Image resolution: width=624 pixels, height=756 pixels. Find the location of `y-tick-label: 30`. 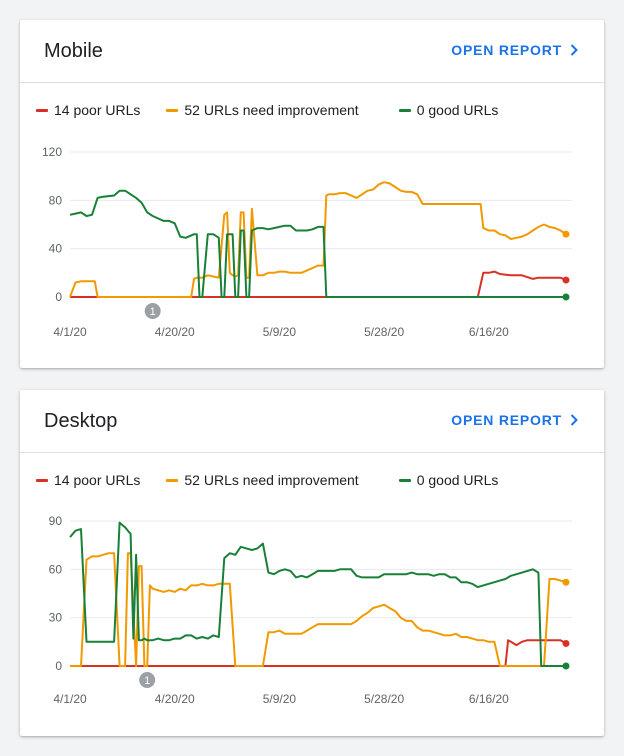

y-tick-label: 30 is located at coordinates (56, 618).